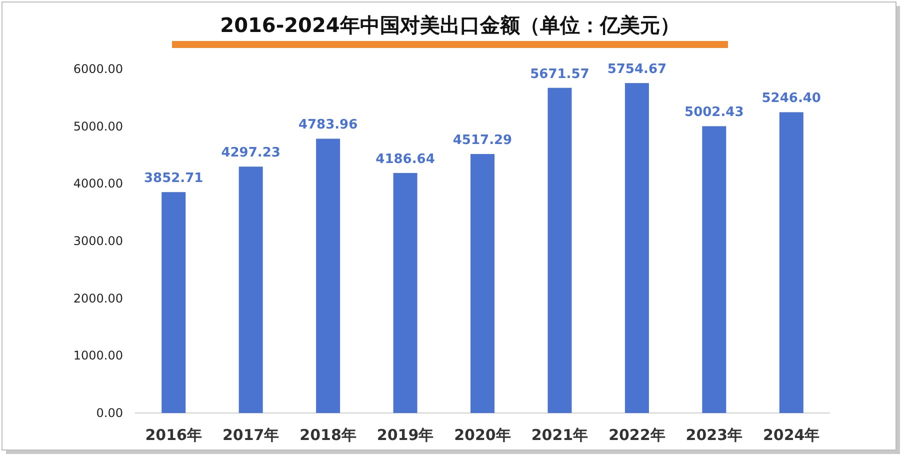  Describe the element at coordinates (251, 435) in the screenshot. I see `x-tick-label: 2017年` at that location.